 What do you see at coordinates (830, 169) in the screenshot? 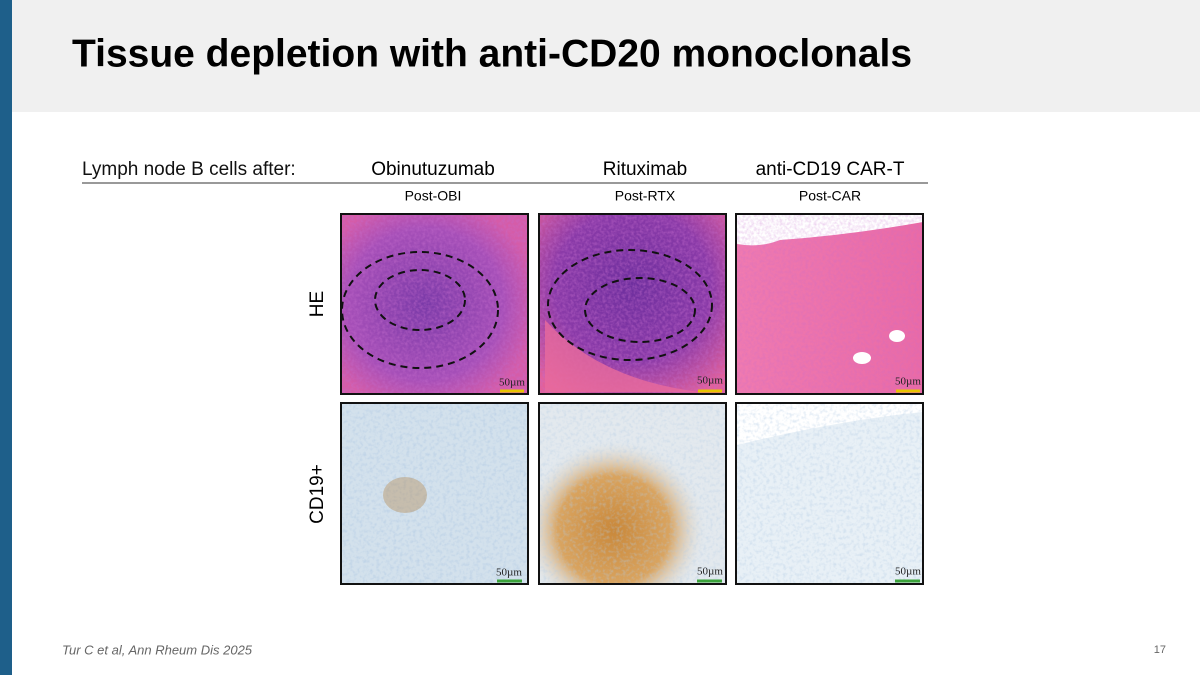
I see `column-name: anti-CD19 CAR-T` at bounding box center [830, 169].